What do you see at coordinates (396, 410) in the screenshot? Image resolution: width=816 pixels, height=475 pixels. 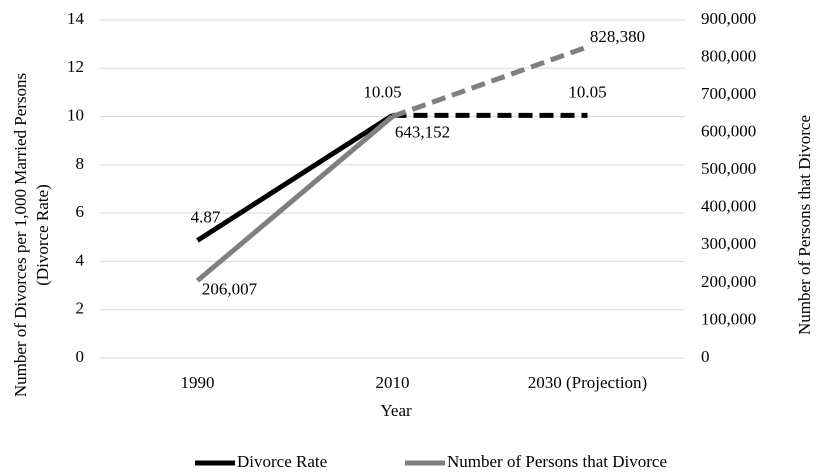 I see `x-axis-label: Year` at bounding box center [396, 410].